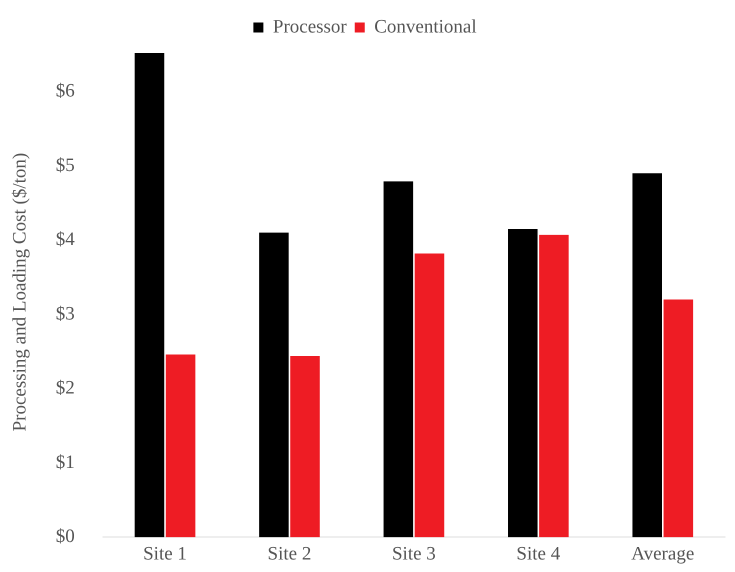 The width and height of the screenshot is (735, 572). I want to click on y-tick-label: $4, so click(66, 239).